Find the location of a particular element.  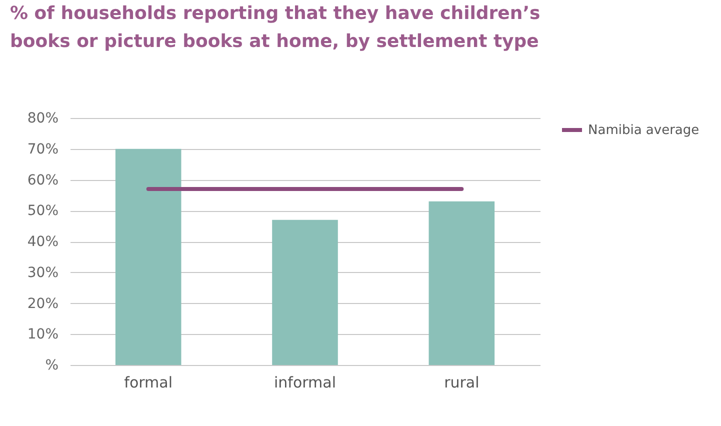

legend-label: Namibia average is located at coordinates (644, 130).